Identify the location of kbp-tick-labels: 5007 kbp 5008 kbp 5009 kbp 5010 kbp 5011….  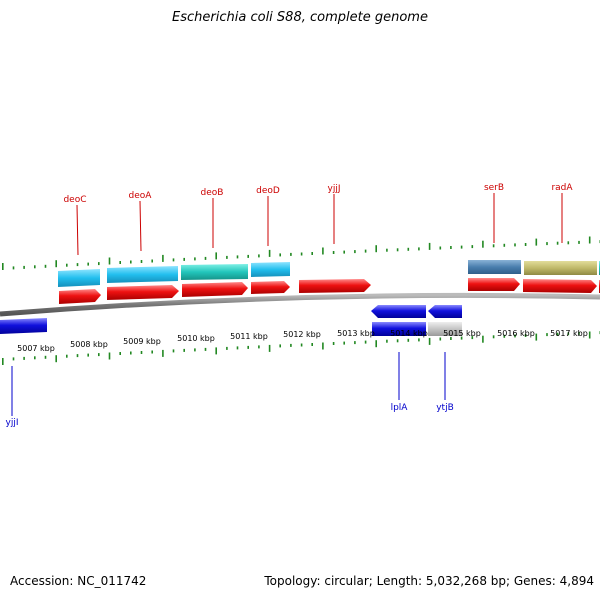
(302, 341).